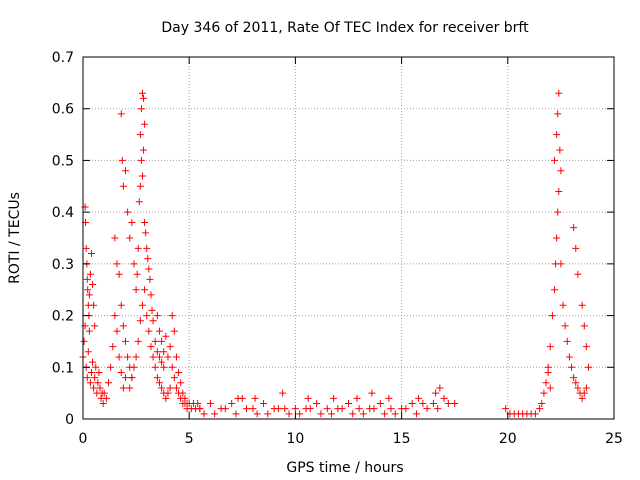 This screenshot has width=640, height=480. Describe the element at coordinates (614, 439) in the screenshot. I see `x-tick-label: 25` at that location.